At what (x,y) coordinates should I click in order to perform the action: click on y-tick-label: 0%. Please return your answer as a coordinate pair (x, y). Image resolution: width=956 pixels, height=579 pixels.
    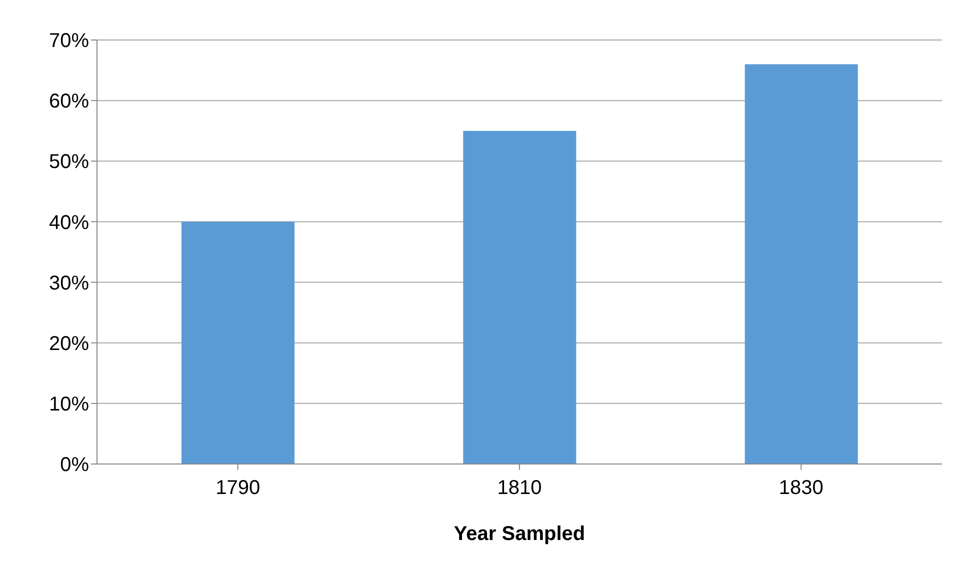
    Looking at the image, I should click on (75, 465).